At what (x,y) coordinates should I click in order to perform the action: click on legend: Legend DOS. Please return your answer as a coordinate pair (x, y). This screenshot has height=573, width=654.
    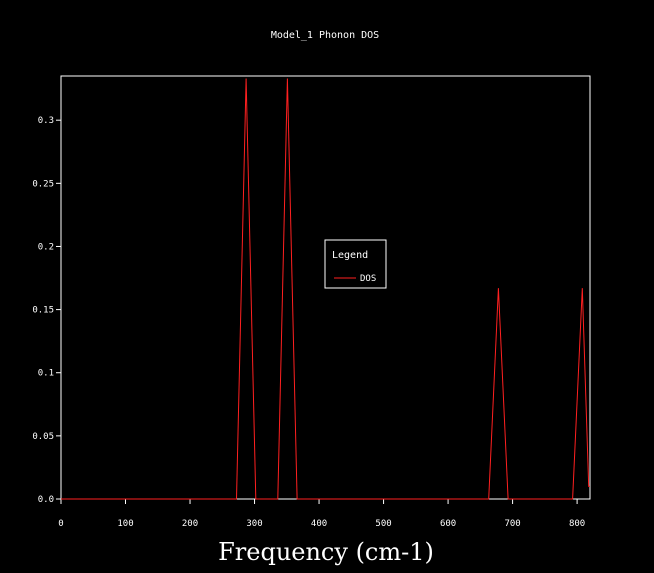
    Looking at the image, I should click on (355, 264).